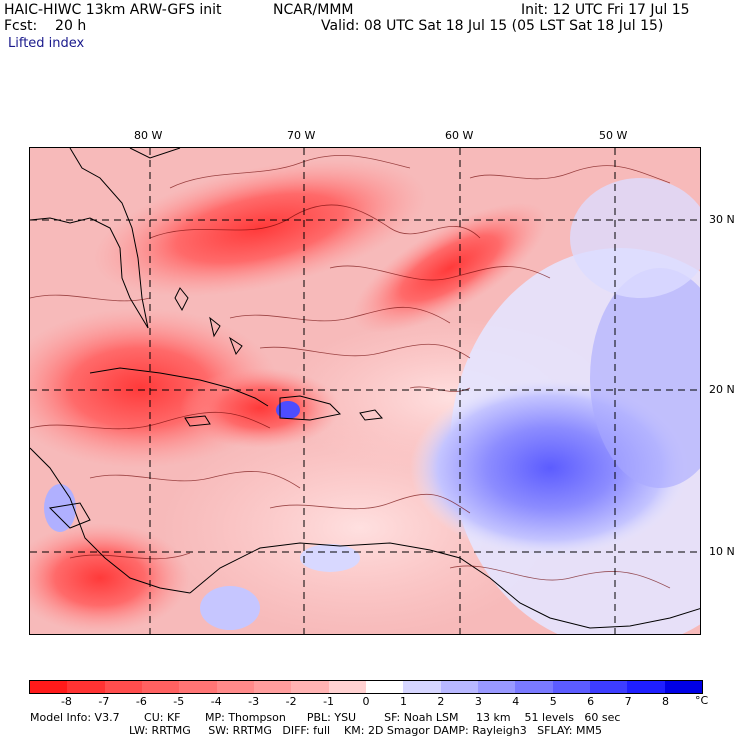 The height and width of the screenshot is (740, 740). Describe the element at coordinates (313, 10) in the screenshot. I see `org-label: NCAR/MMM` at that location.